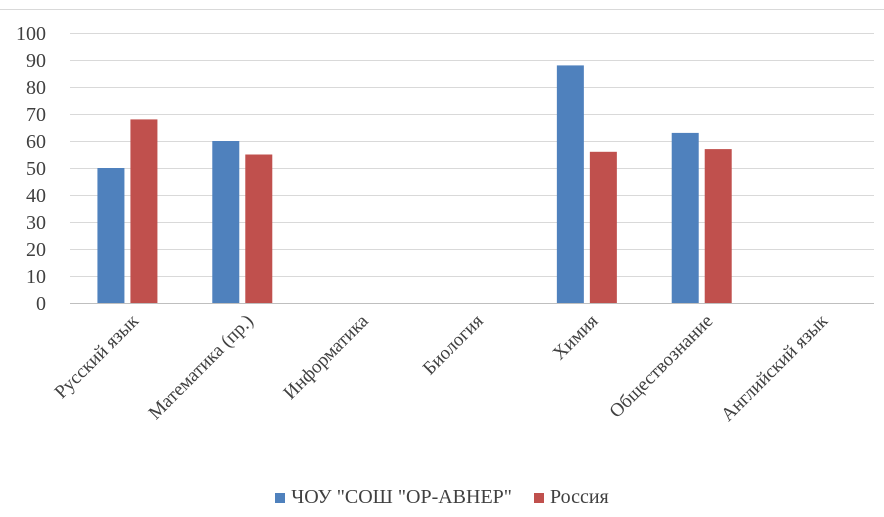 The image size is (884, 517). I want to click on y-tick-label: 70, so click(36, 115).